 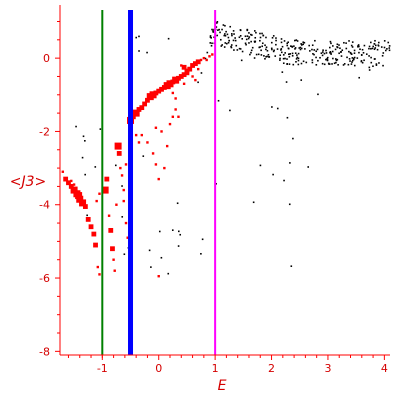 I want to click on y-tick-label: 0, so click(x=46, y=58).